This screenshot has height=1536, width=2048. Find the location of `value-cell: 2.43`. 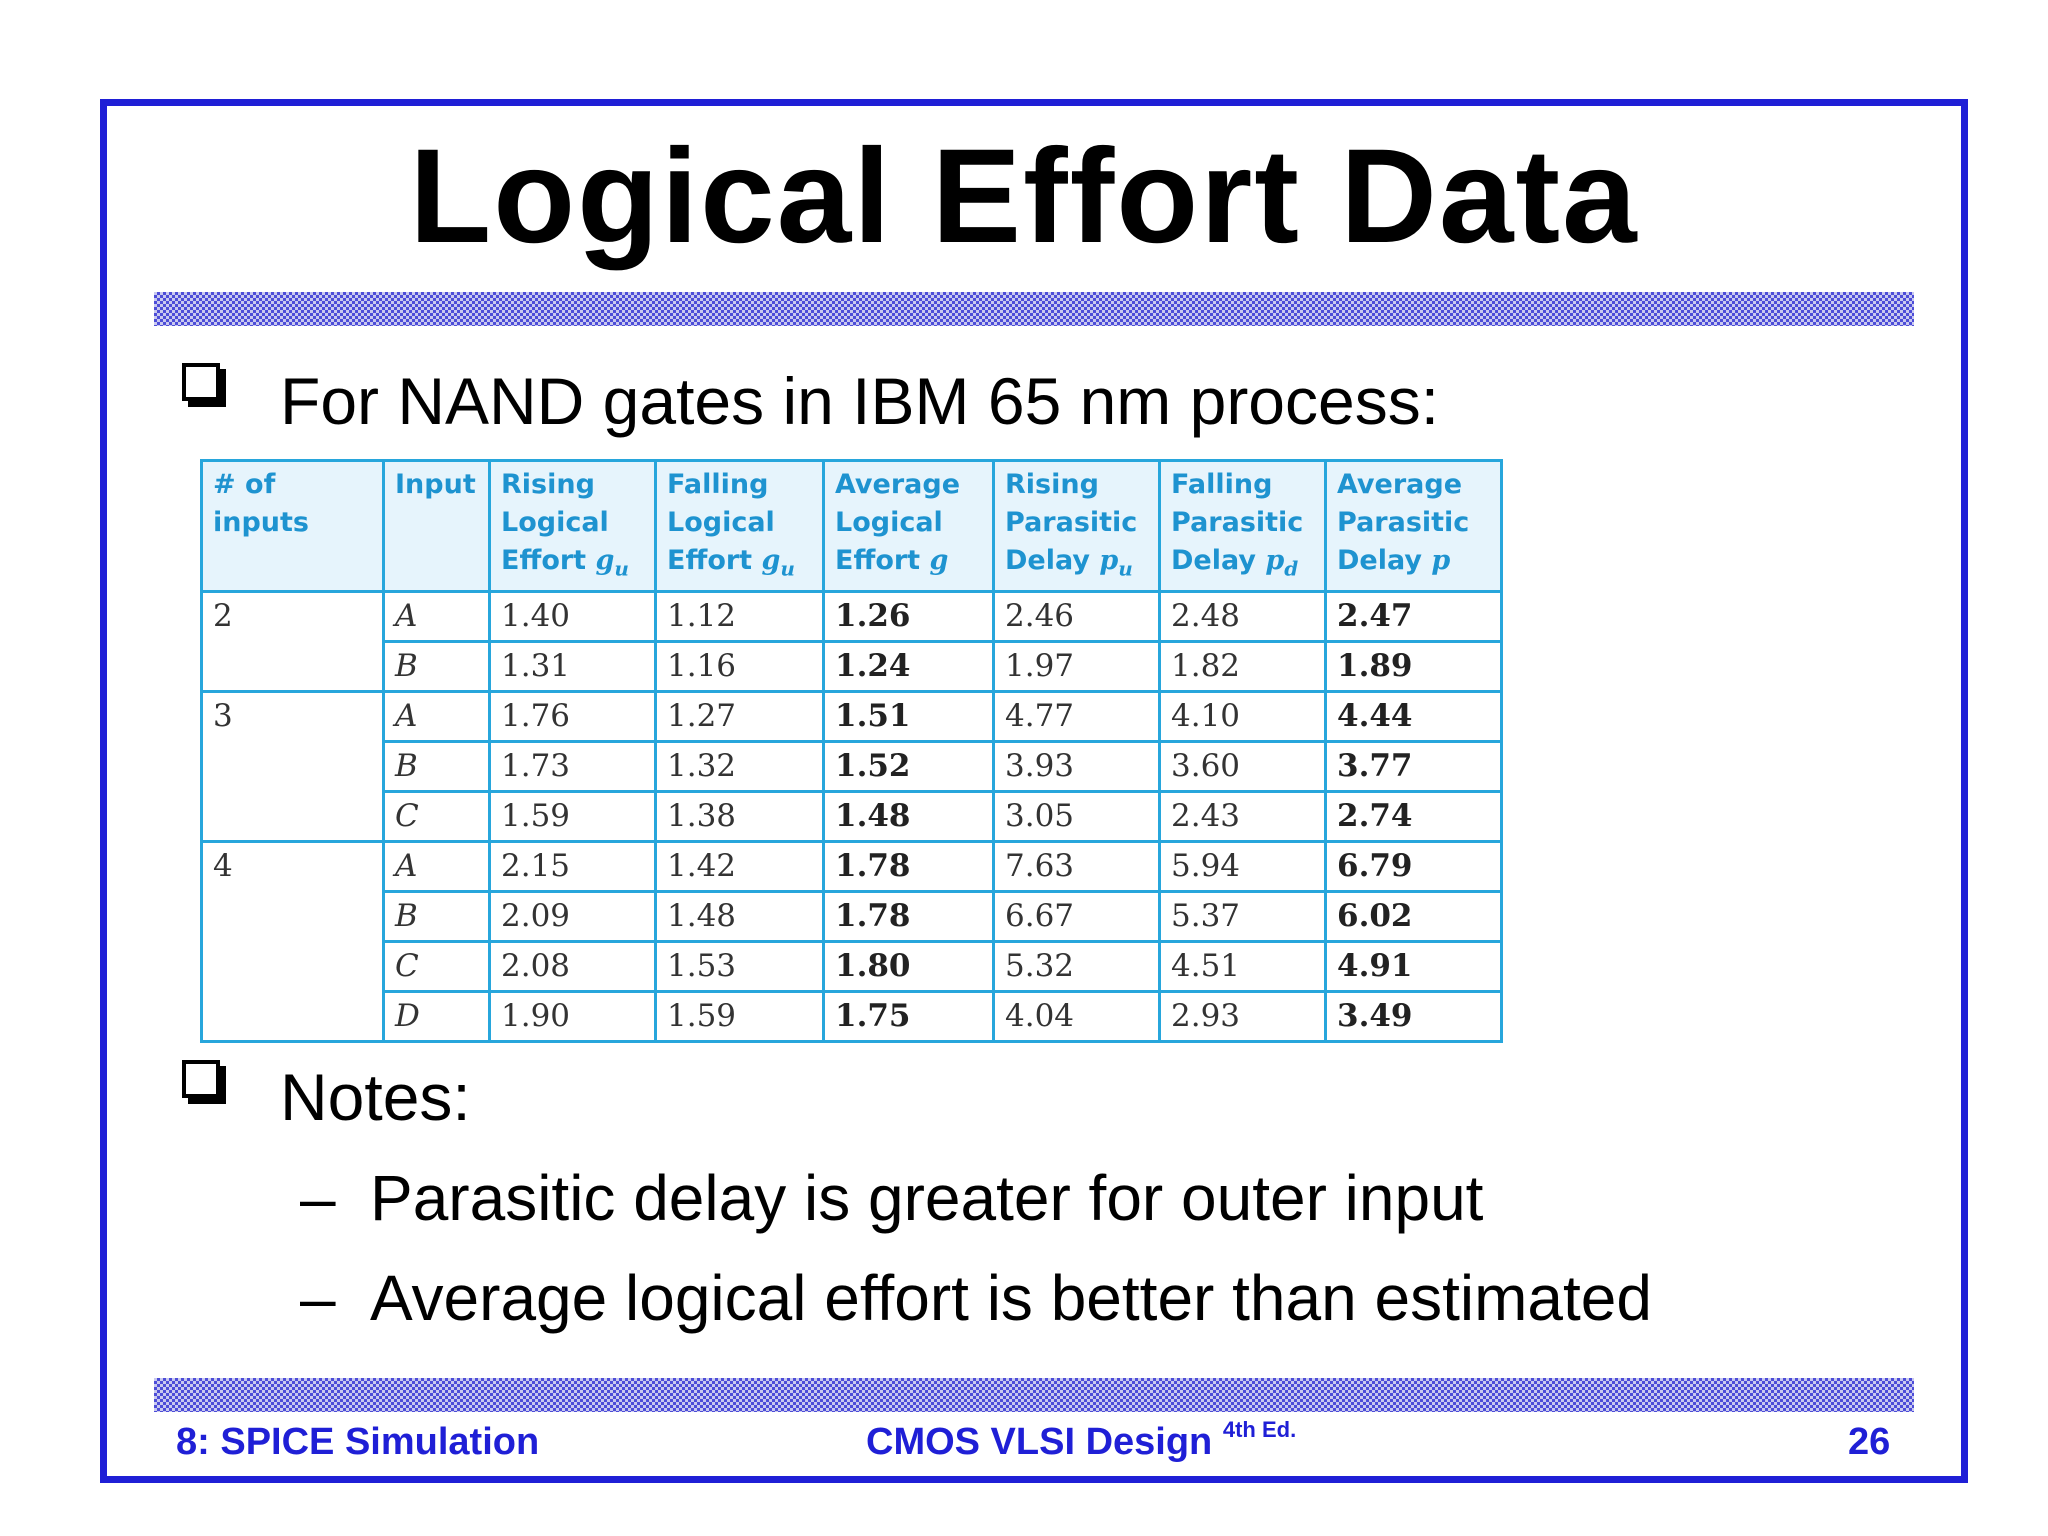

value-cell: 2.43 is located at coordinates (1242, 816).